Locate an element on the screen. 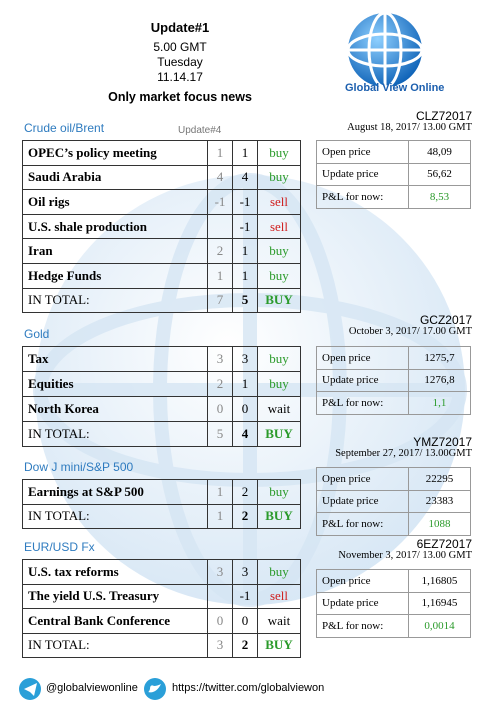 Image resolution: width=491 pixels, height=720 pixels. price-value: 56,62 is located at coordinates (439, 174).